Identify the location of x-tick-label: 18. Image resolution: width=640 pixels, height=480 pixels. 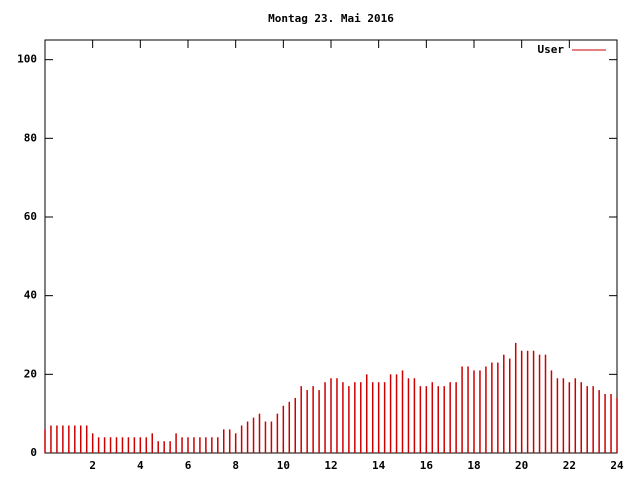
(473, 465).